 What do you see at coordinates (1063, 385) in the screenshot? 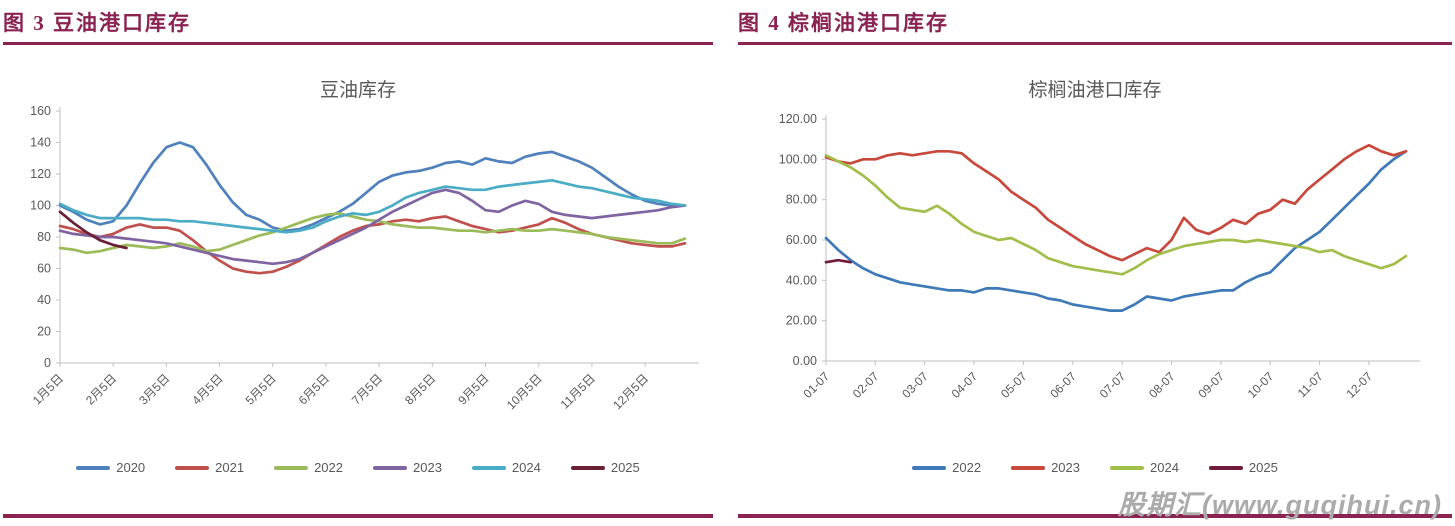
I see `x-axis-tick-label: 06-07` at bounding box center [1063, 385].